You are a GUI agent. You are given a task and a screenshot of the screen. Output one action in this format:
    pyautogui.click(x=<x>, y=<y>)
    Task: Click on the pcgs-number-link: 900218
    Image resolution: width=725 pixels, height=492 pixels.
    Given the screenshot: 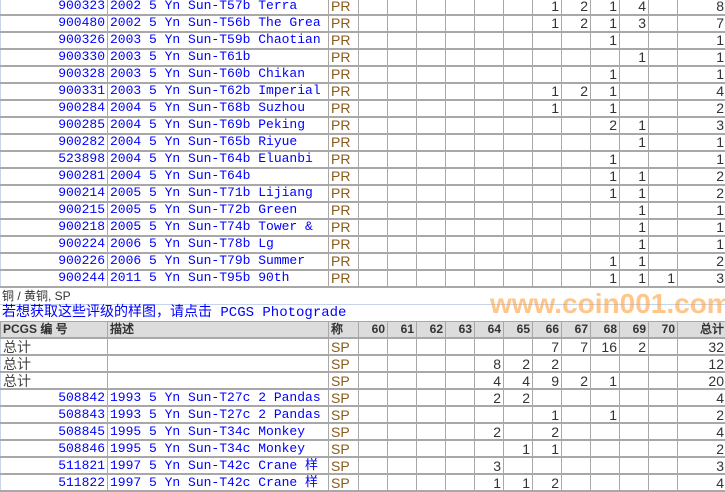 What is the action you would take?
    pyautogui.click(x=54, y=227)
    